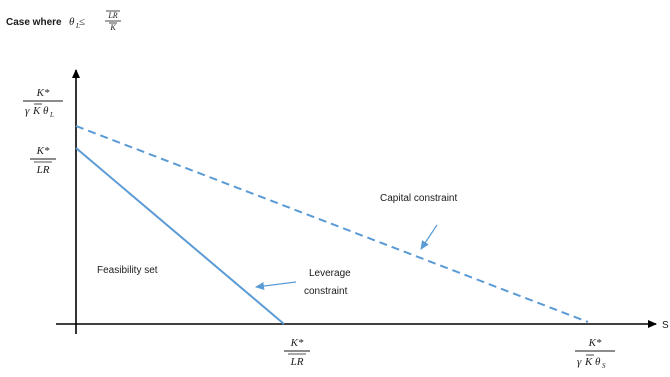  I want to click on x-cap-kbar: K, so click(588, 362).